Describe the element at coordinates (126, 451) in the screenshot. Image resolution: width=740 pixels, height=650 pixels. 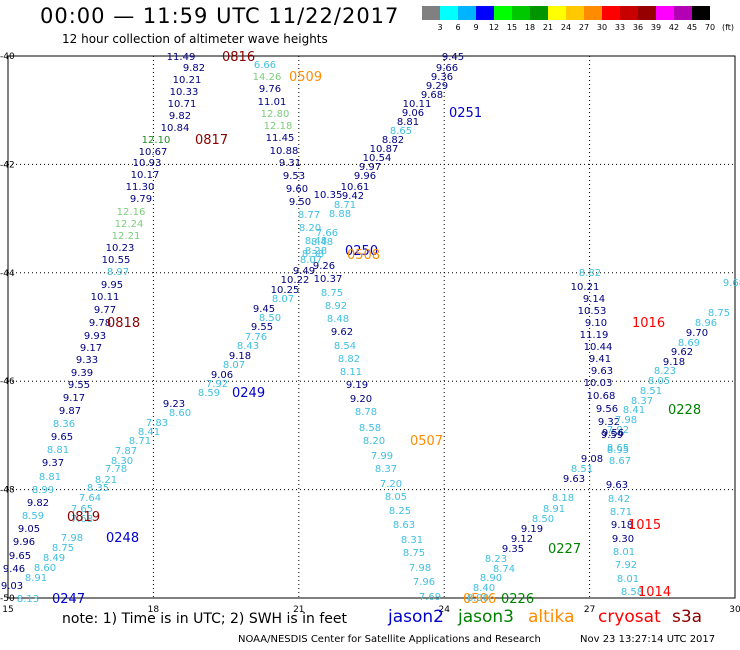
I see `wave-height-value: 7.87` at that location.